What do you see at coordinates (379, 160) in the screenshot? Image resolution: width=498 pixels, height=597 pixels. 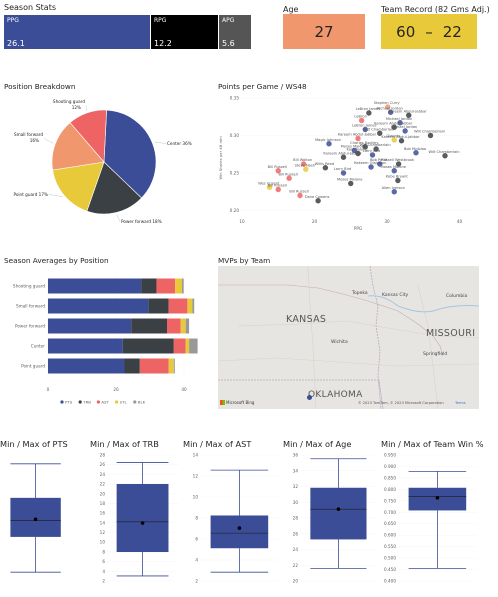 I see `scatter-point-label: Bob Pettit` at bounding box center [379, 160].